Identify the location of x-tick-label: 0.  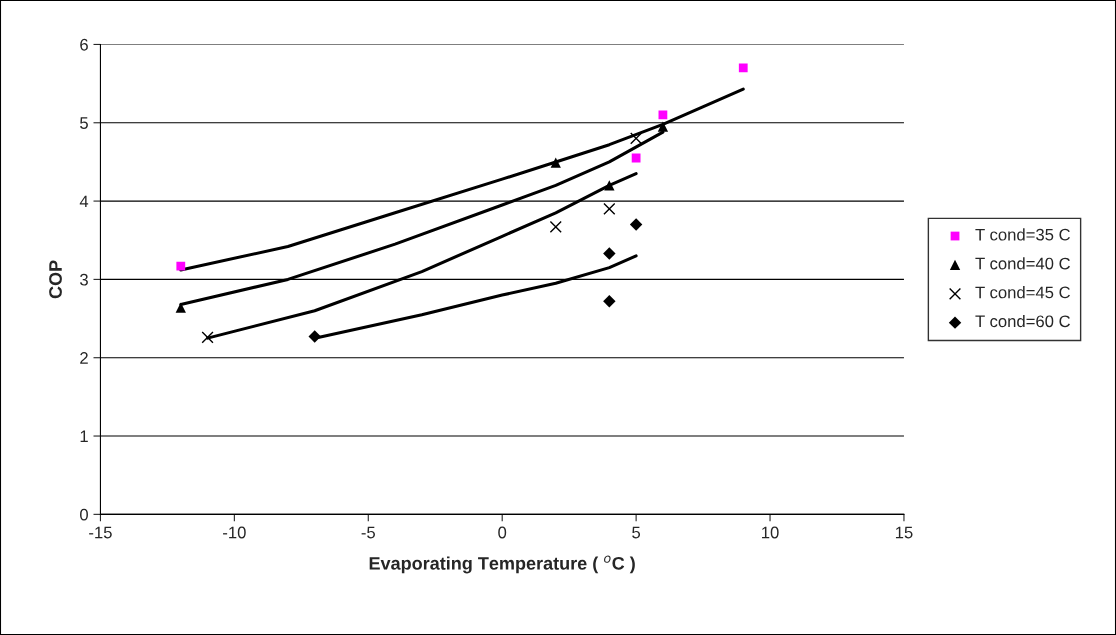
(502, 532).